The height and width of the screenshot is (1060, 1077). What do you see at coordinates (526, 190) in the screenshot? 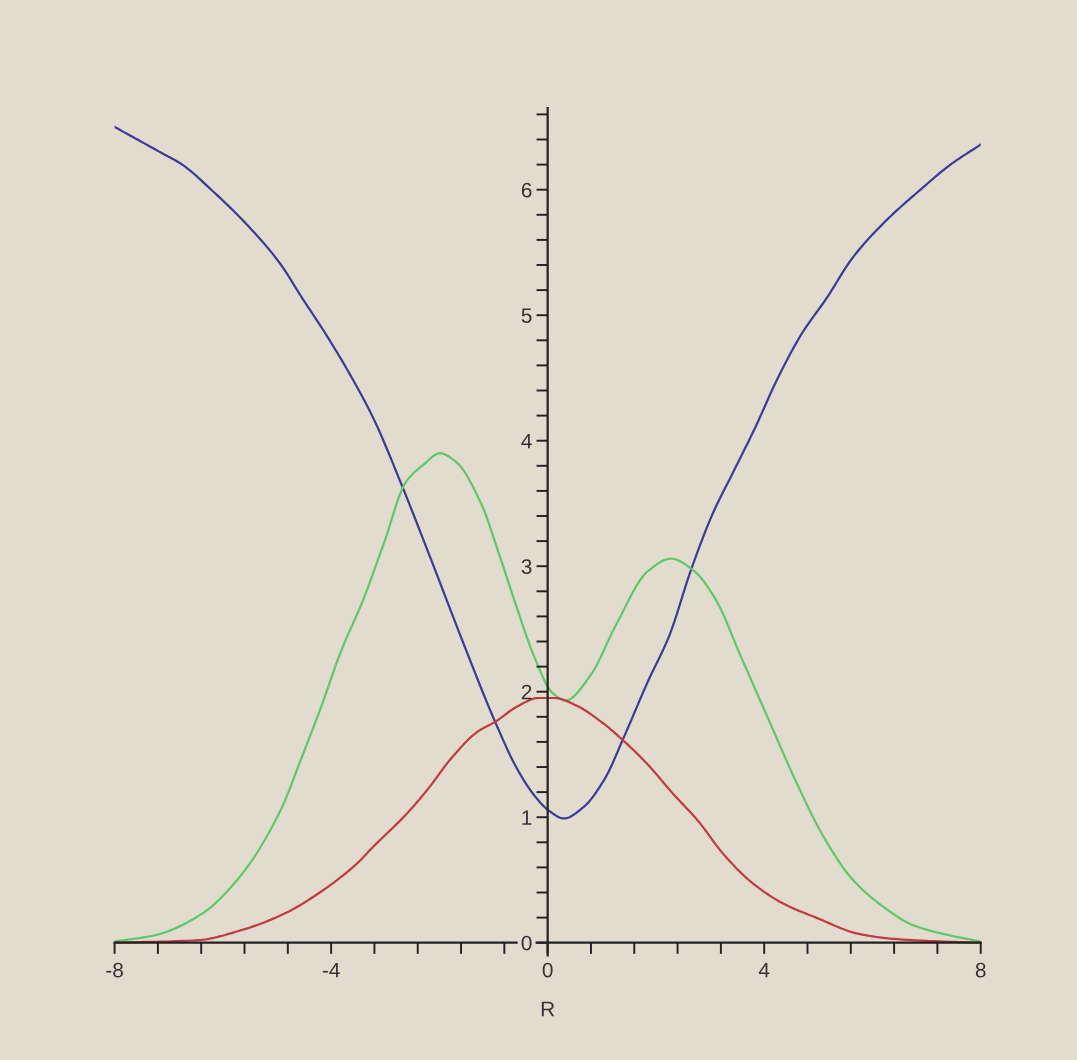
I see `y-tick-label: 6` at bounding box center [526, 190].